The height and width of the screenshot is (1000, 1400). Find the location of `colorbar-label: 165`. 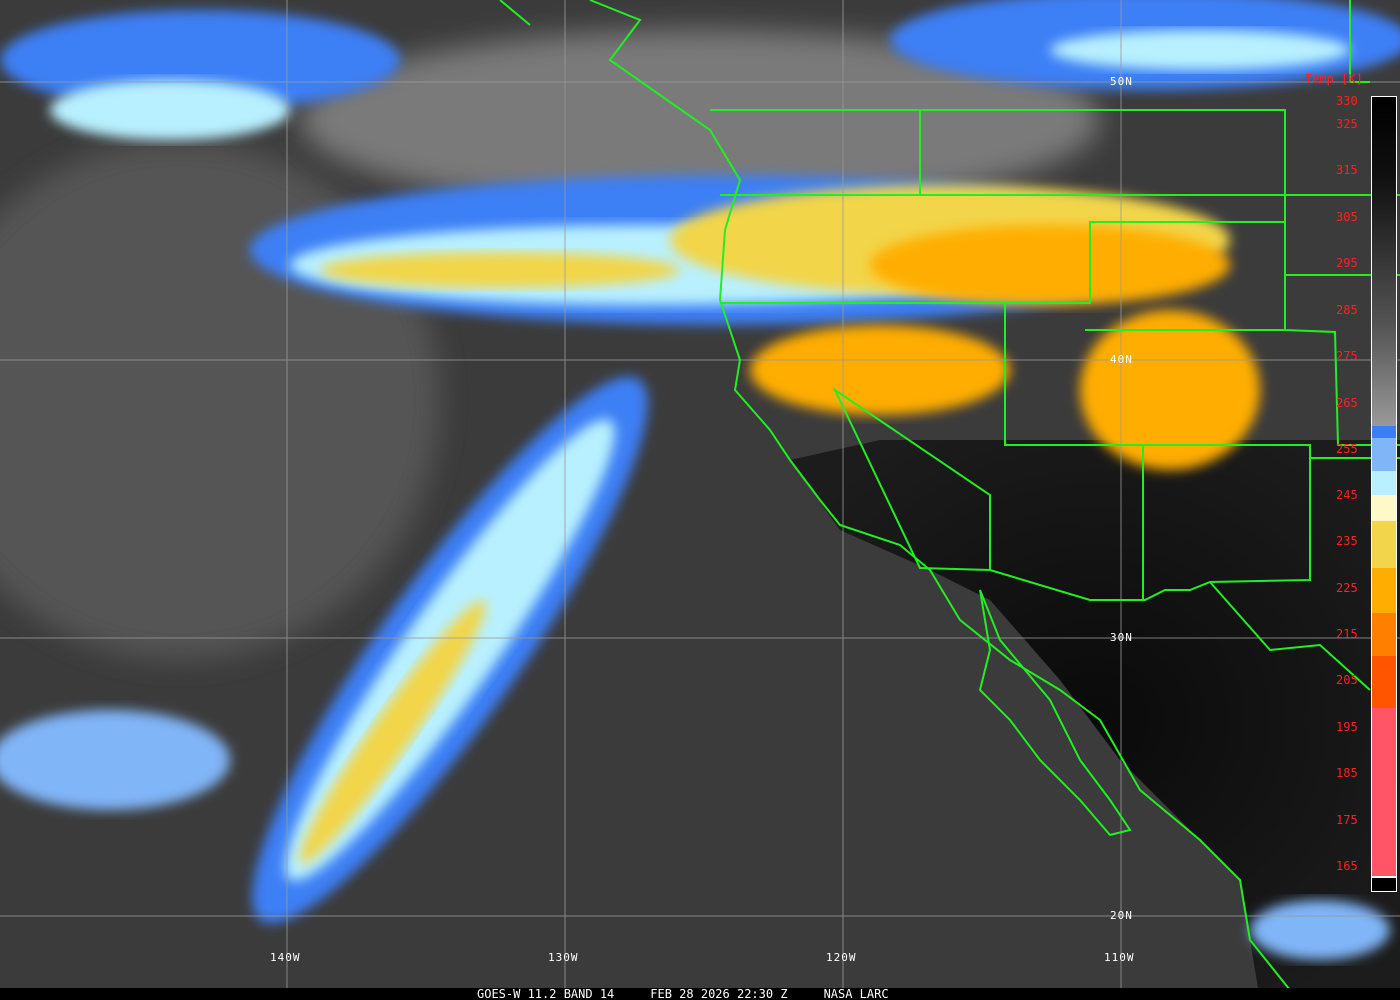

colorbar-label: 165 is located at coordinates (1347, 866).